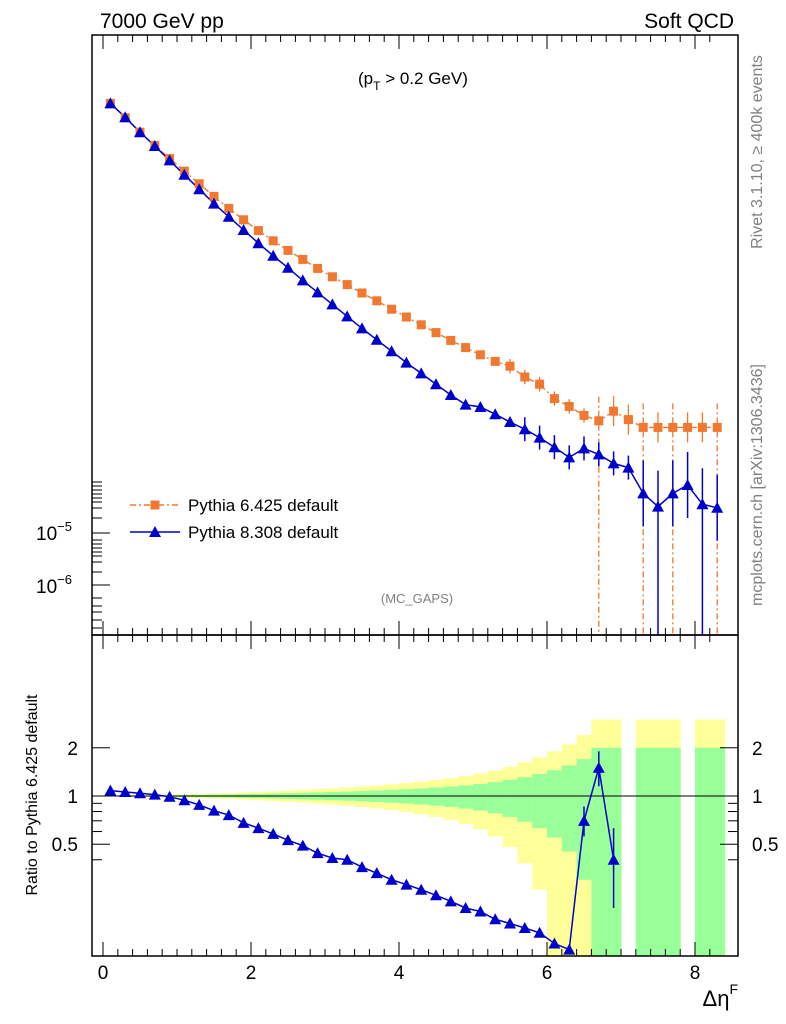 The height and width of the screenshot is (1024, 786). I want to click on cut-label: (pT > 0.2 GeV), so click(413, 81).